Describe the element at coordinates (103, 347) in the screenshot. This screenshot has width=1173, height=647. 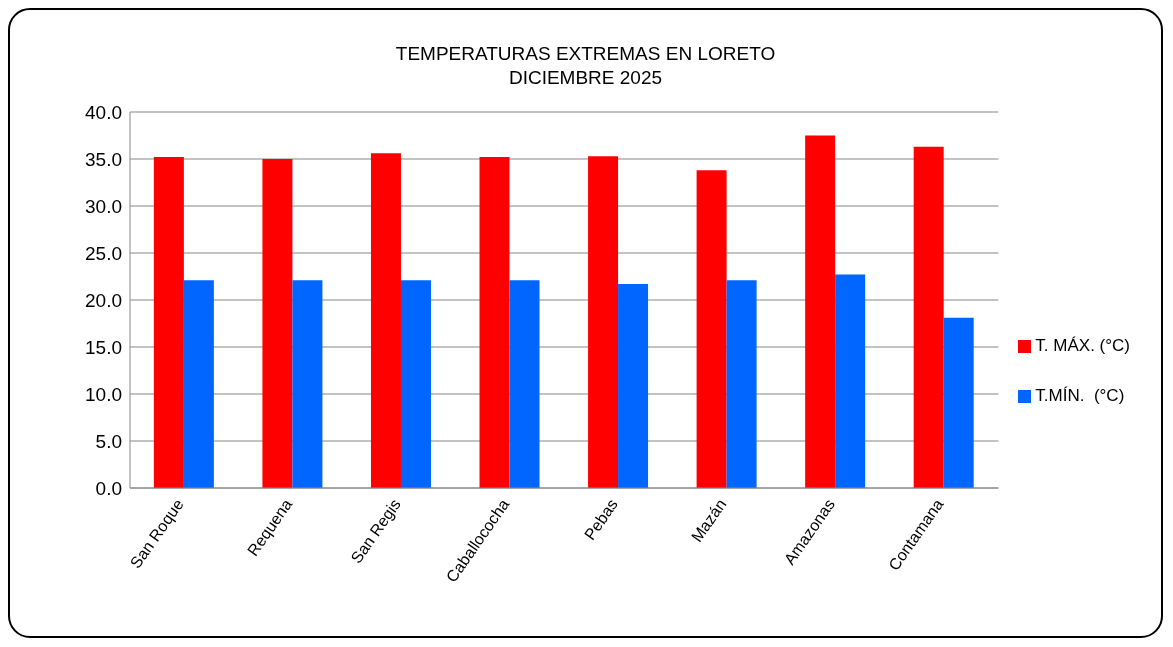
I see `y-tick-label: 15.0` at that location.